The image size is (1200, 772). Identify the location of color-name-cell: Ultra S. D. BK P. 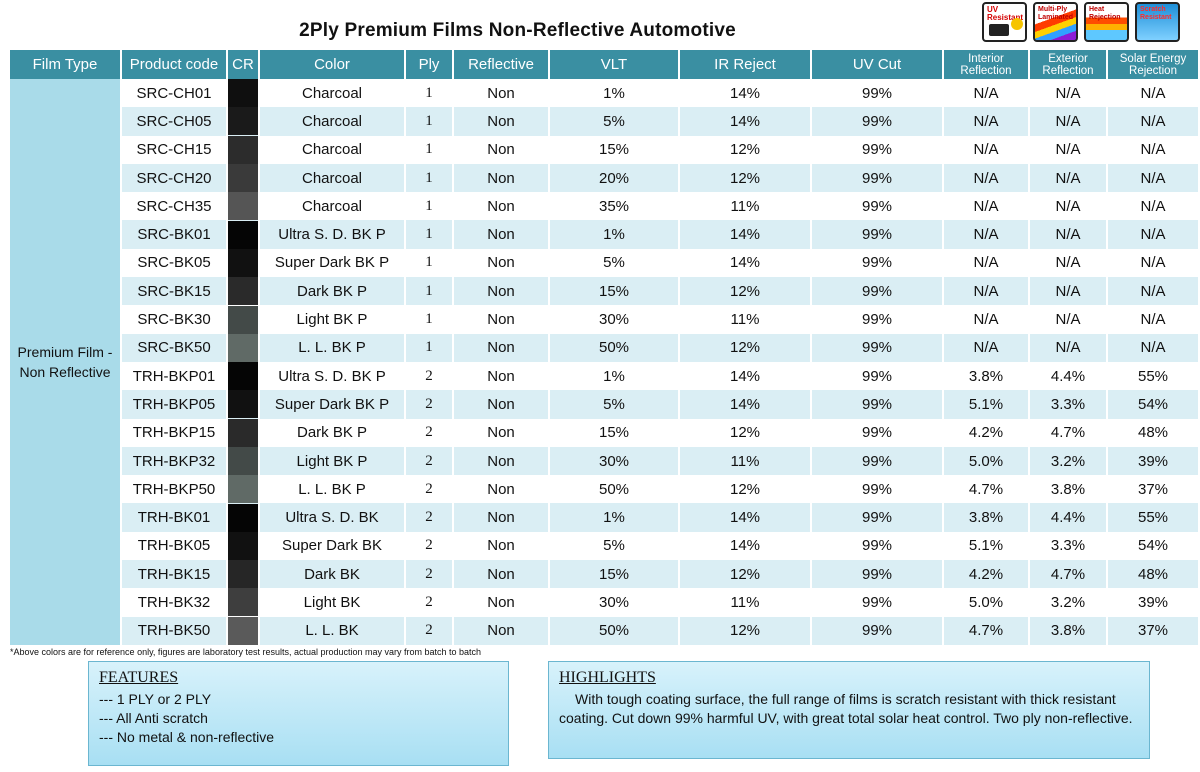
(333, 376).